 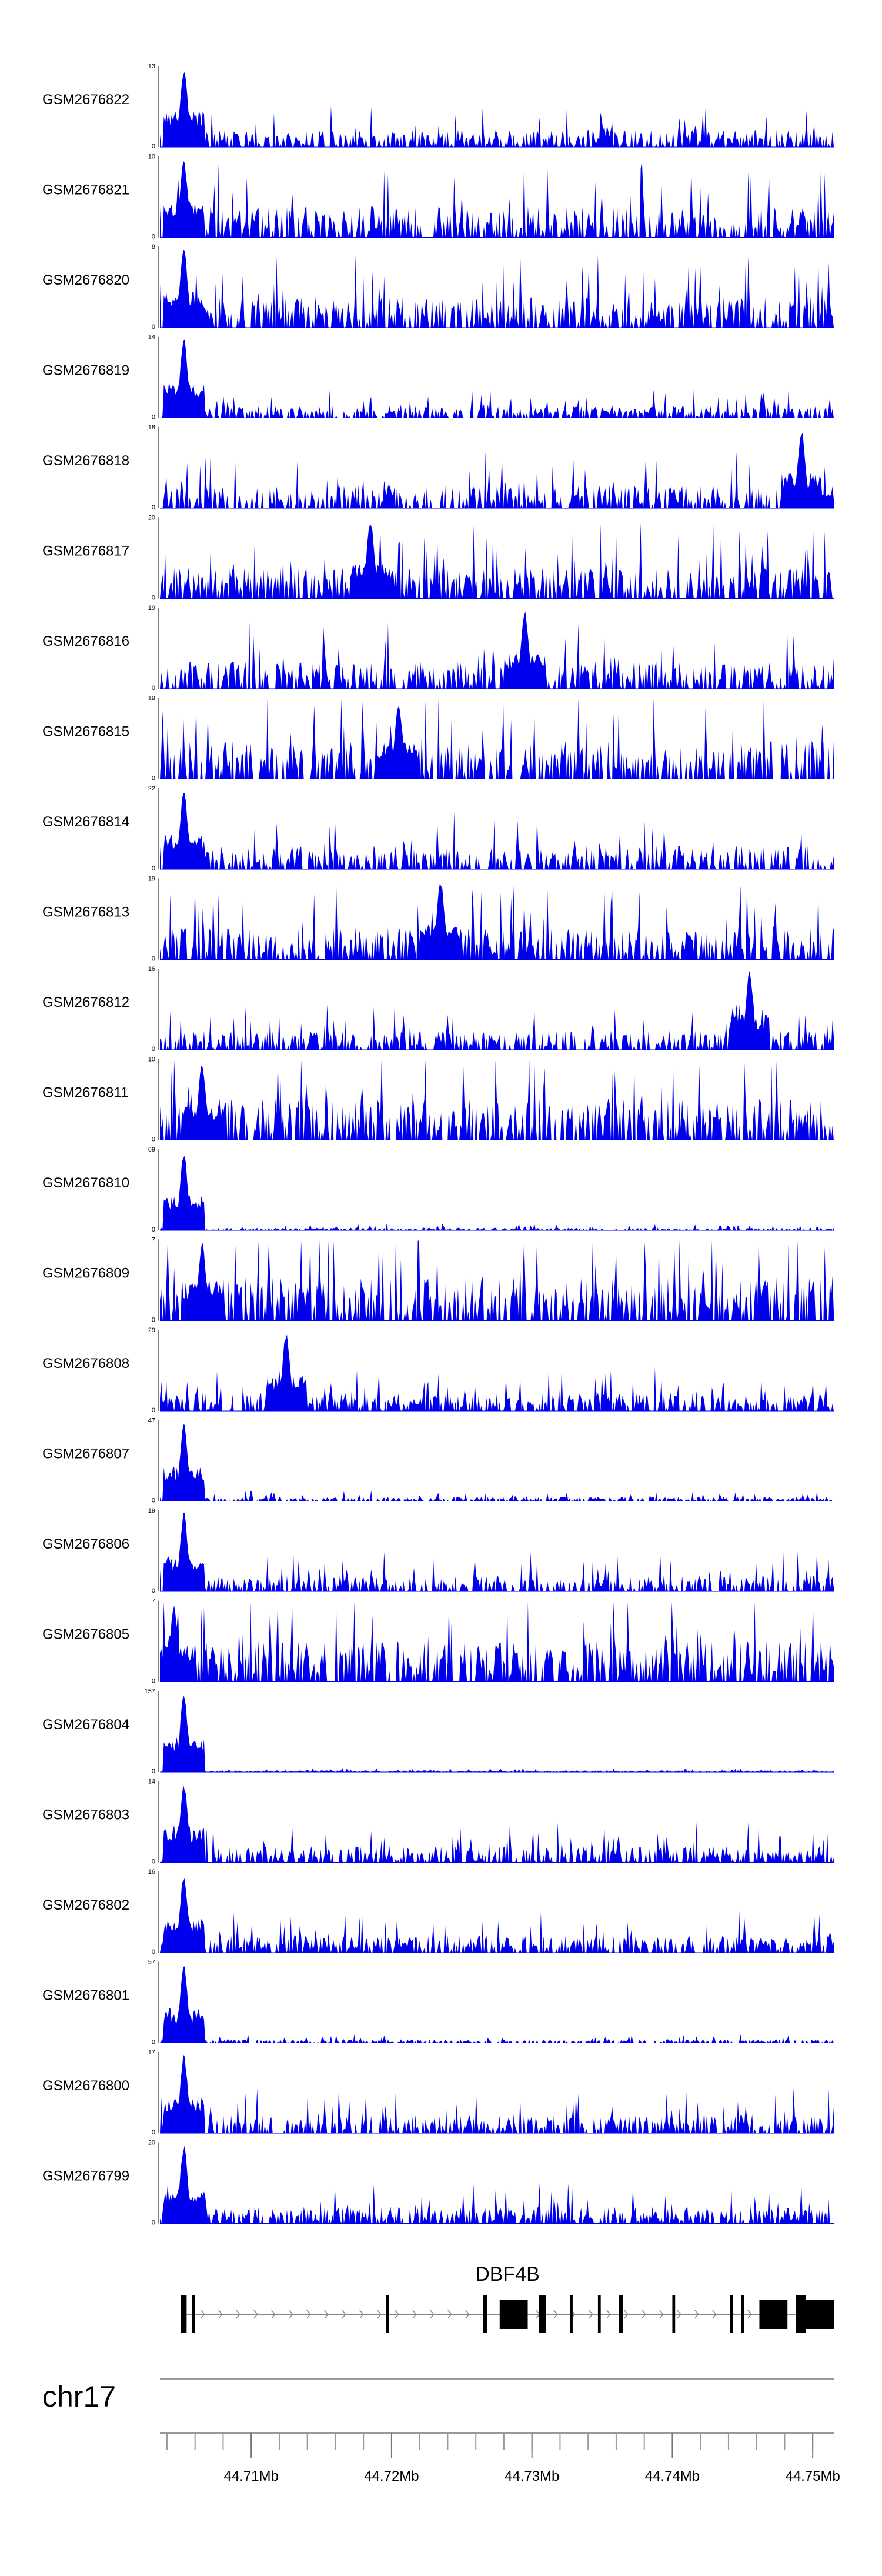 What do you see at coordinates (532, 2476) in the screenshot?
I see `x-tick-label: 44.73Mb` at bounding box center [532, 2476].